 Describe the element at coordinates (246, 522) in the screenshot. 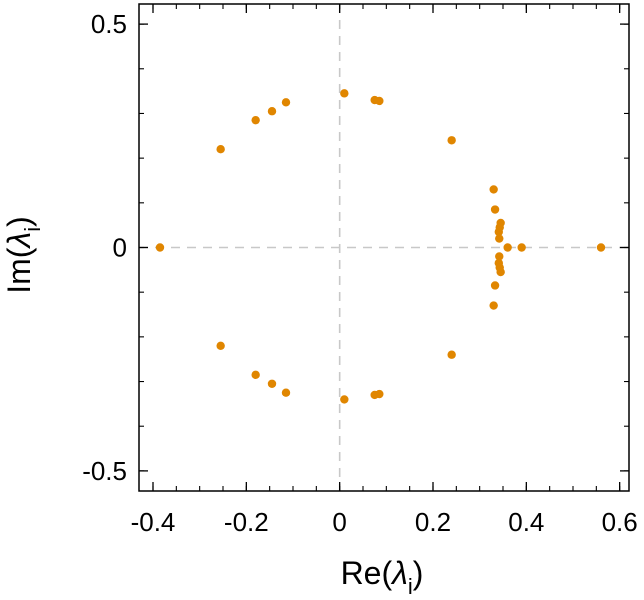

I see `x-tick-label: -0.2` at that location.